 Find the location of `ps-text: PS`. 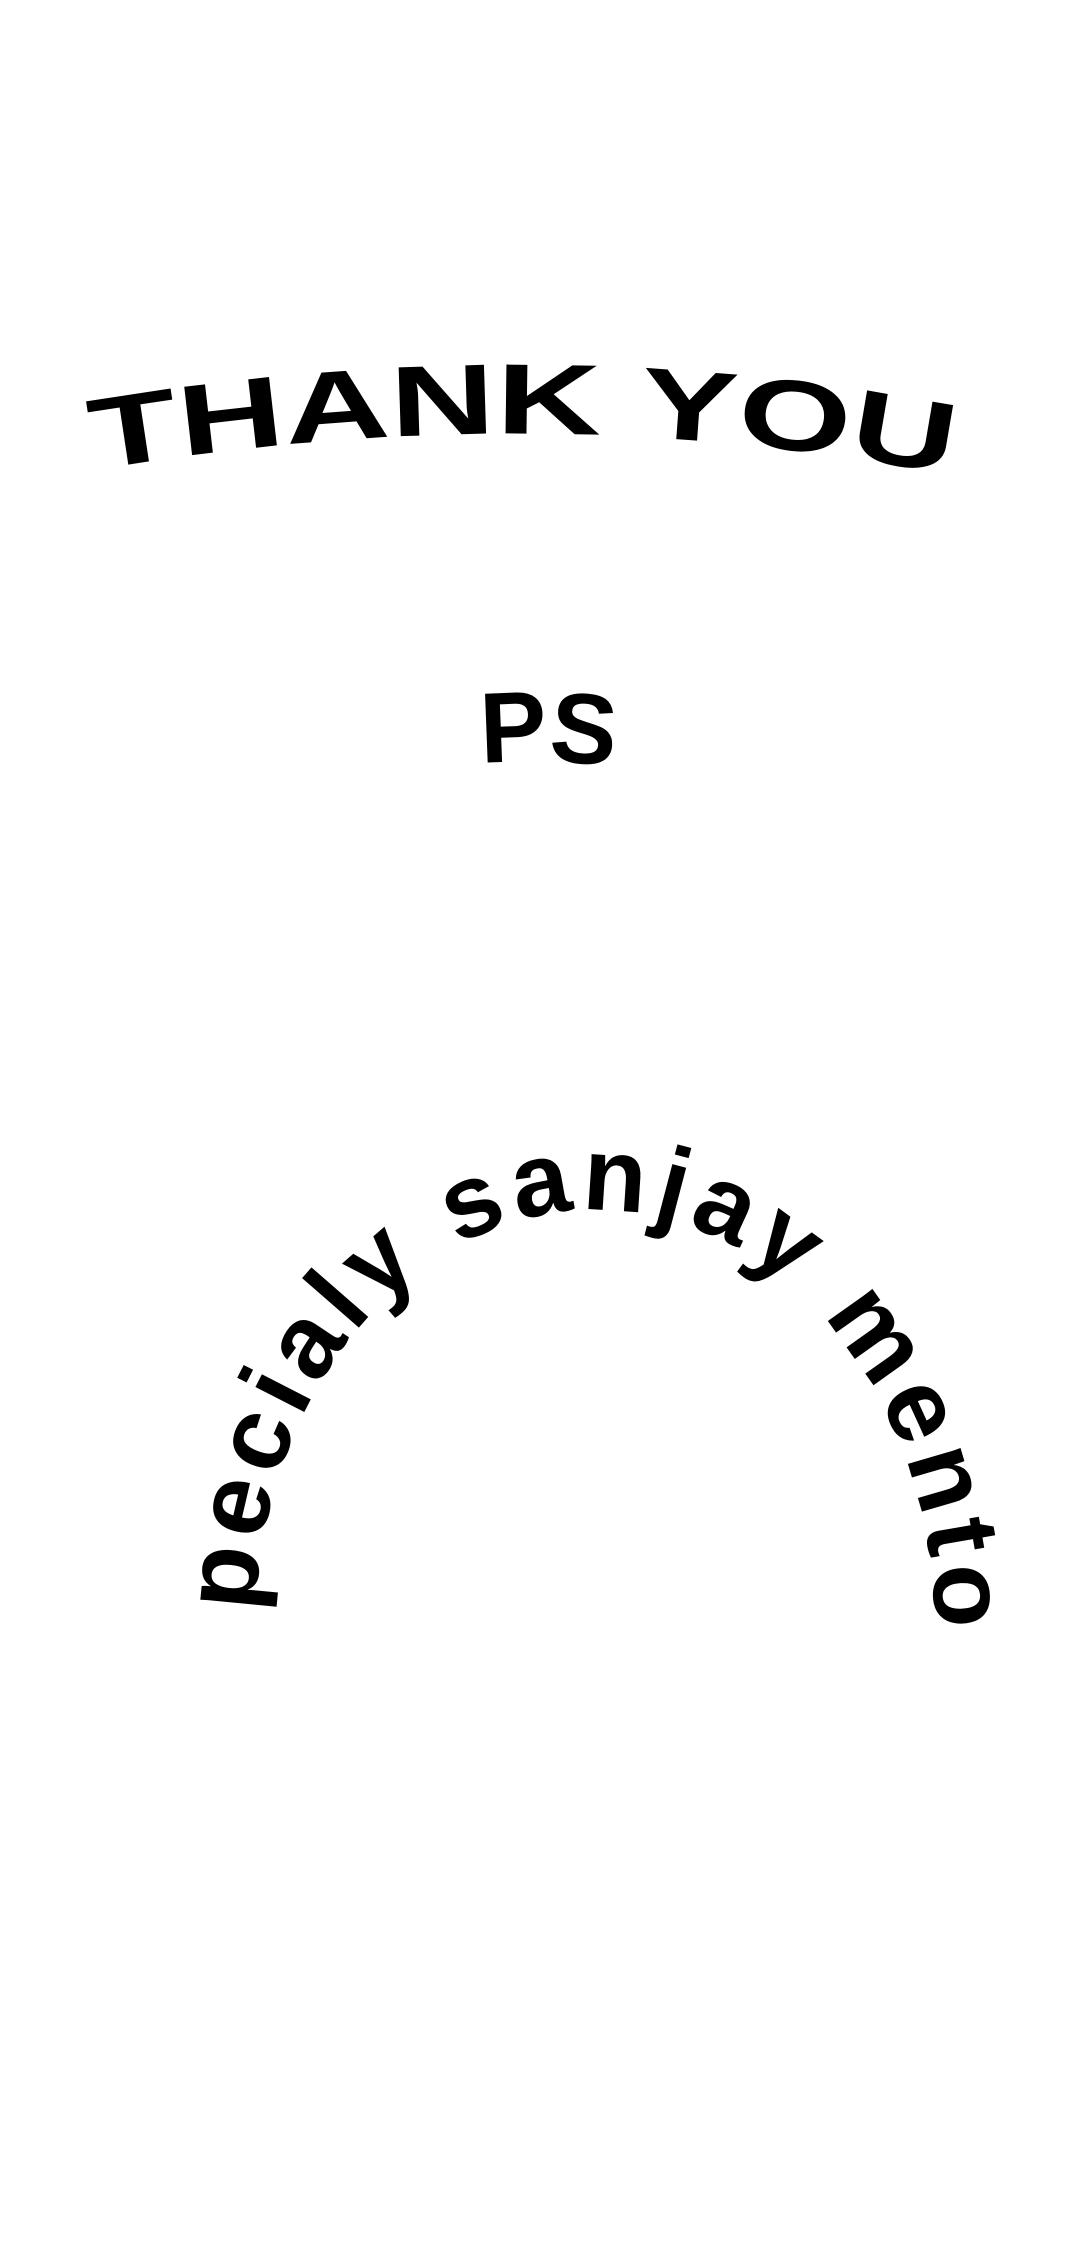

ps-text: PS is located at coordinates (550, 728).